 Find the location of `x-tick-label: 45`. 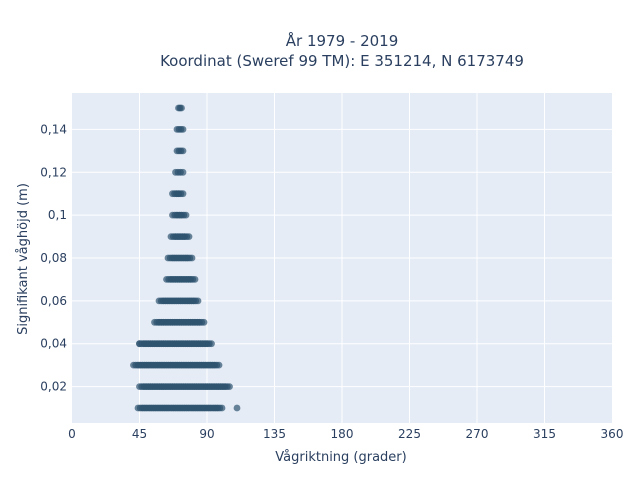

x-tick-label: 45 is located at coordinates (139, 434).